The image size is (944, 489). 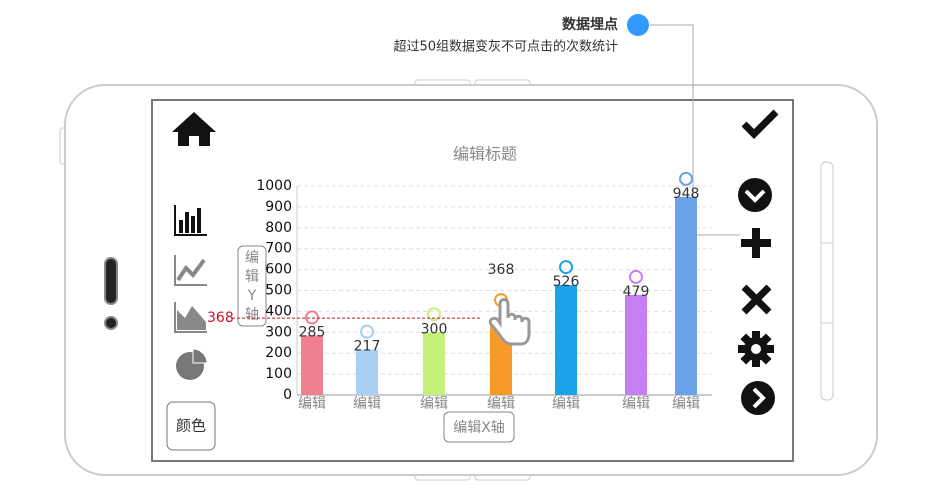 I want to click on x-label-box, so click(x=479, y=427).